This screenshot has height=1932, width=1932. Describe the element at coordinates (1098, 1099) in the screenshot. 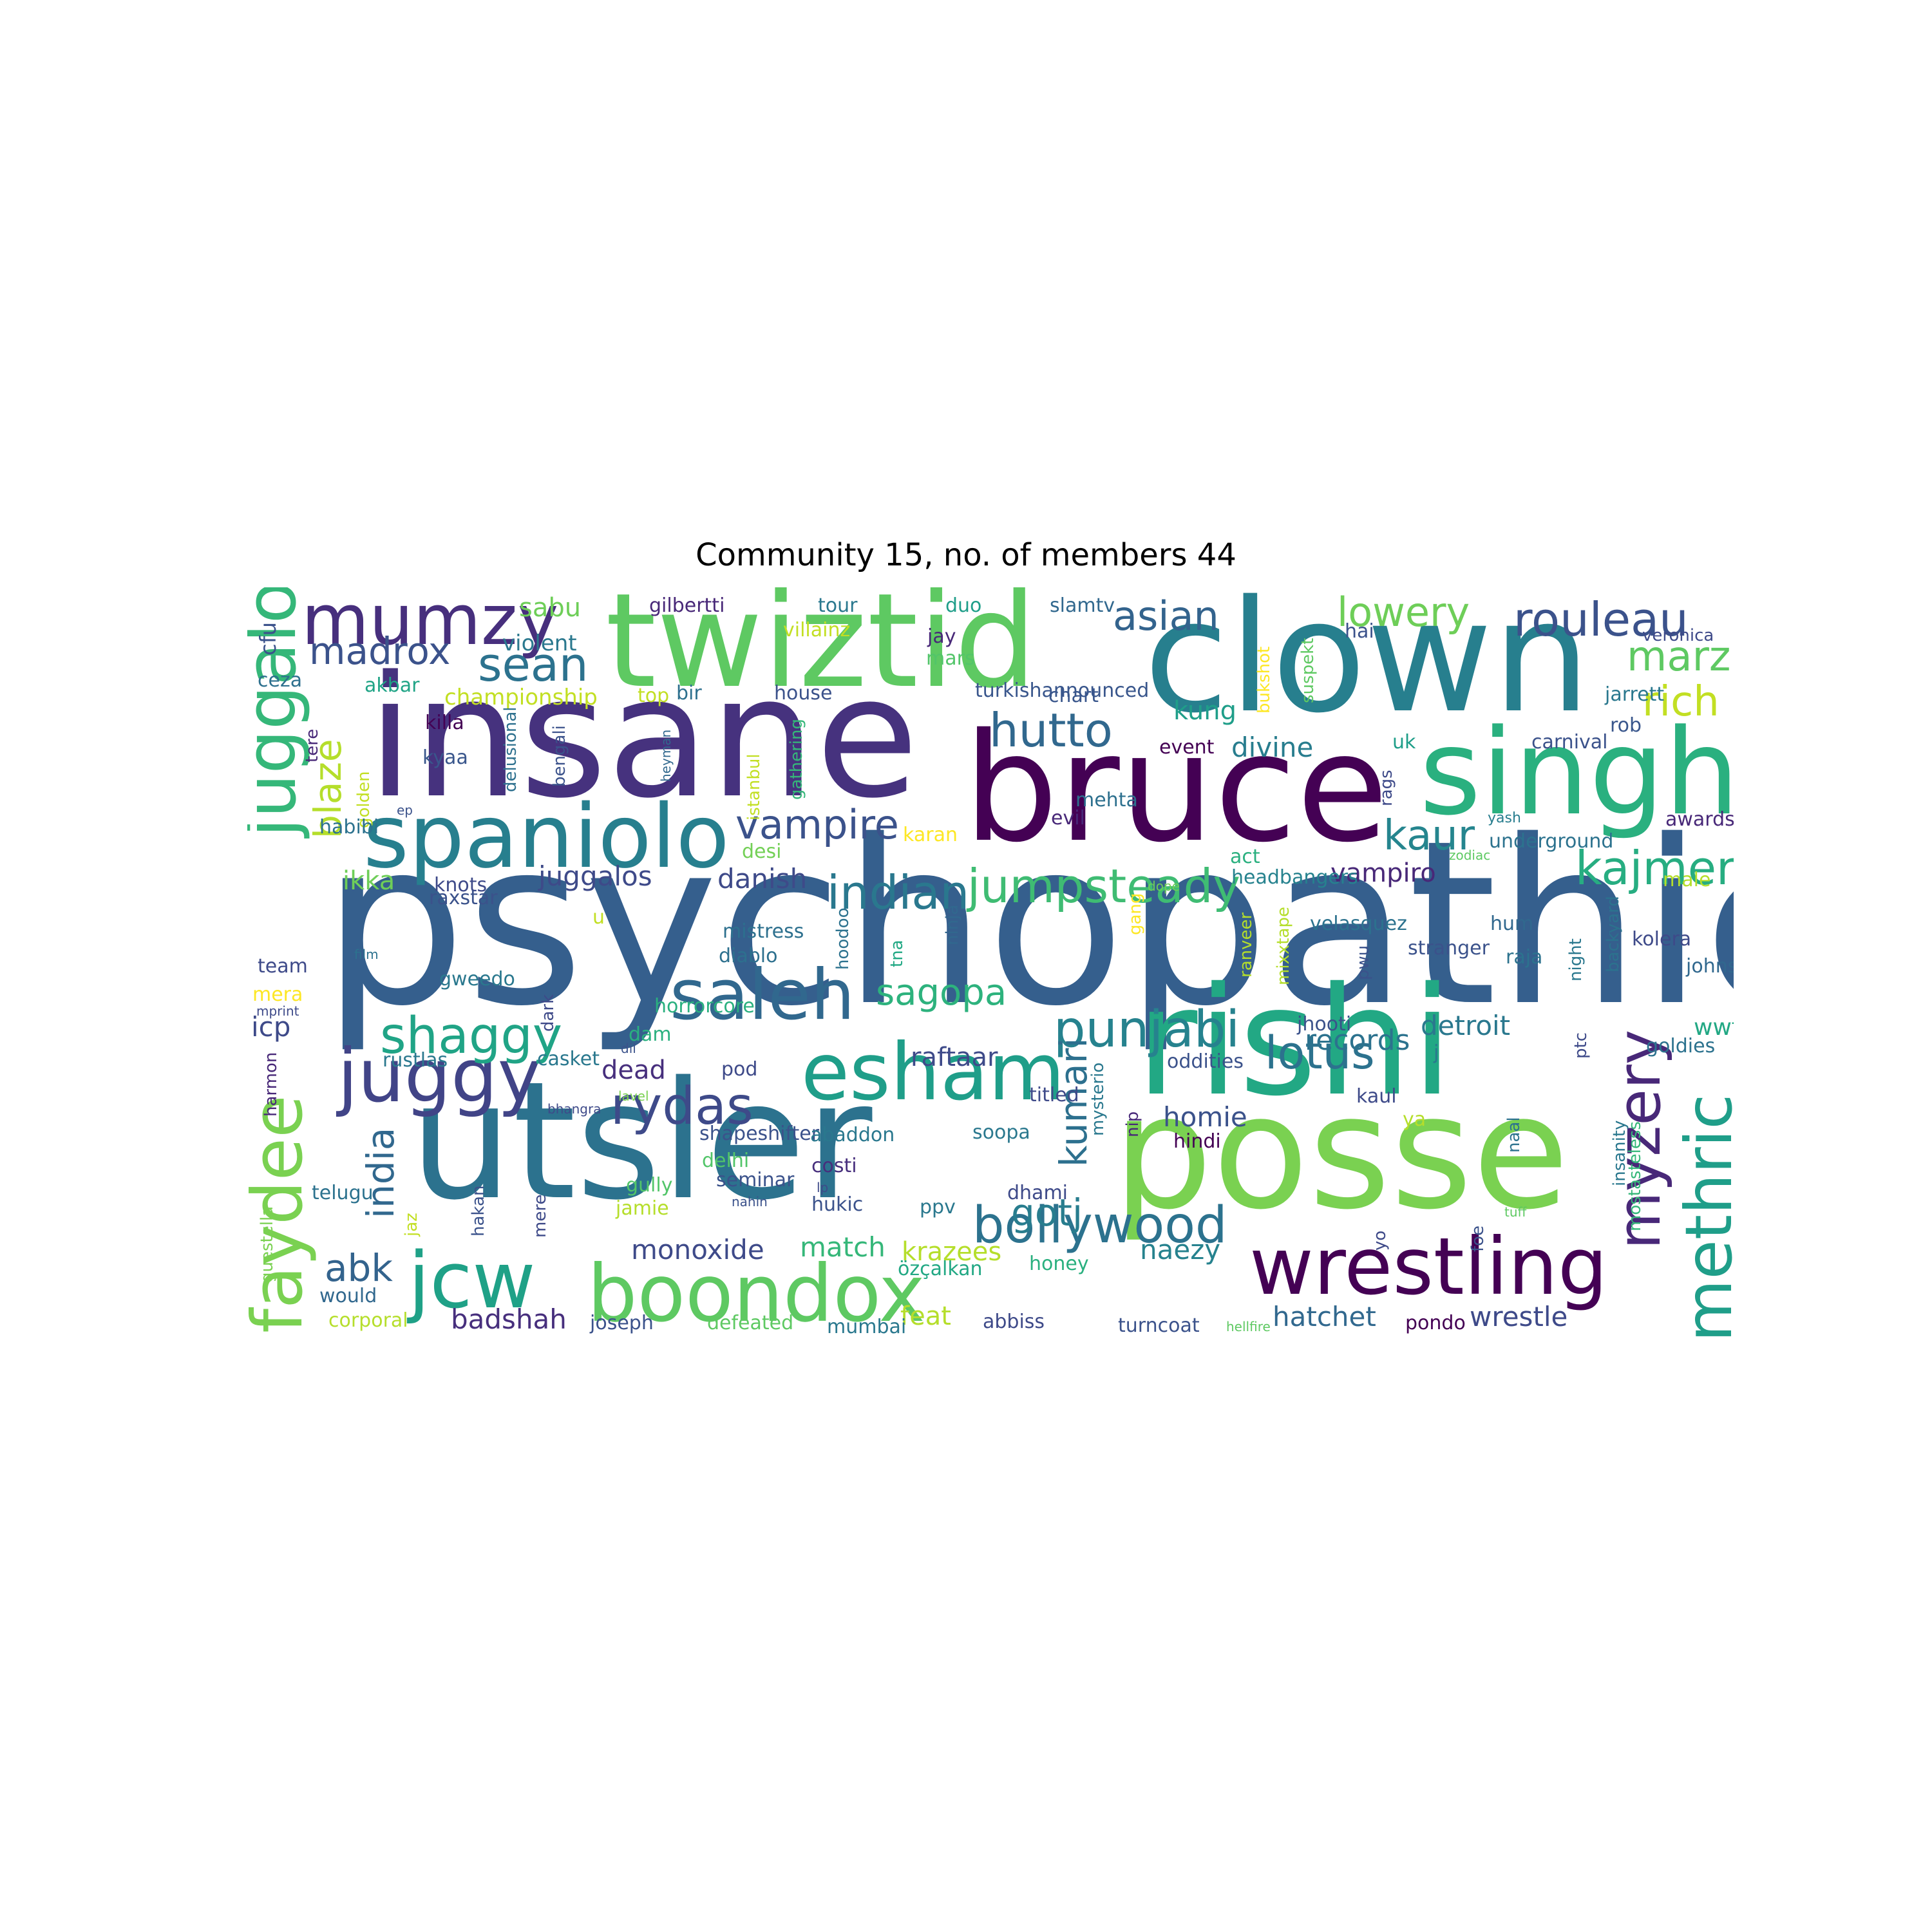

I see `word: mysterio` at that location.